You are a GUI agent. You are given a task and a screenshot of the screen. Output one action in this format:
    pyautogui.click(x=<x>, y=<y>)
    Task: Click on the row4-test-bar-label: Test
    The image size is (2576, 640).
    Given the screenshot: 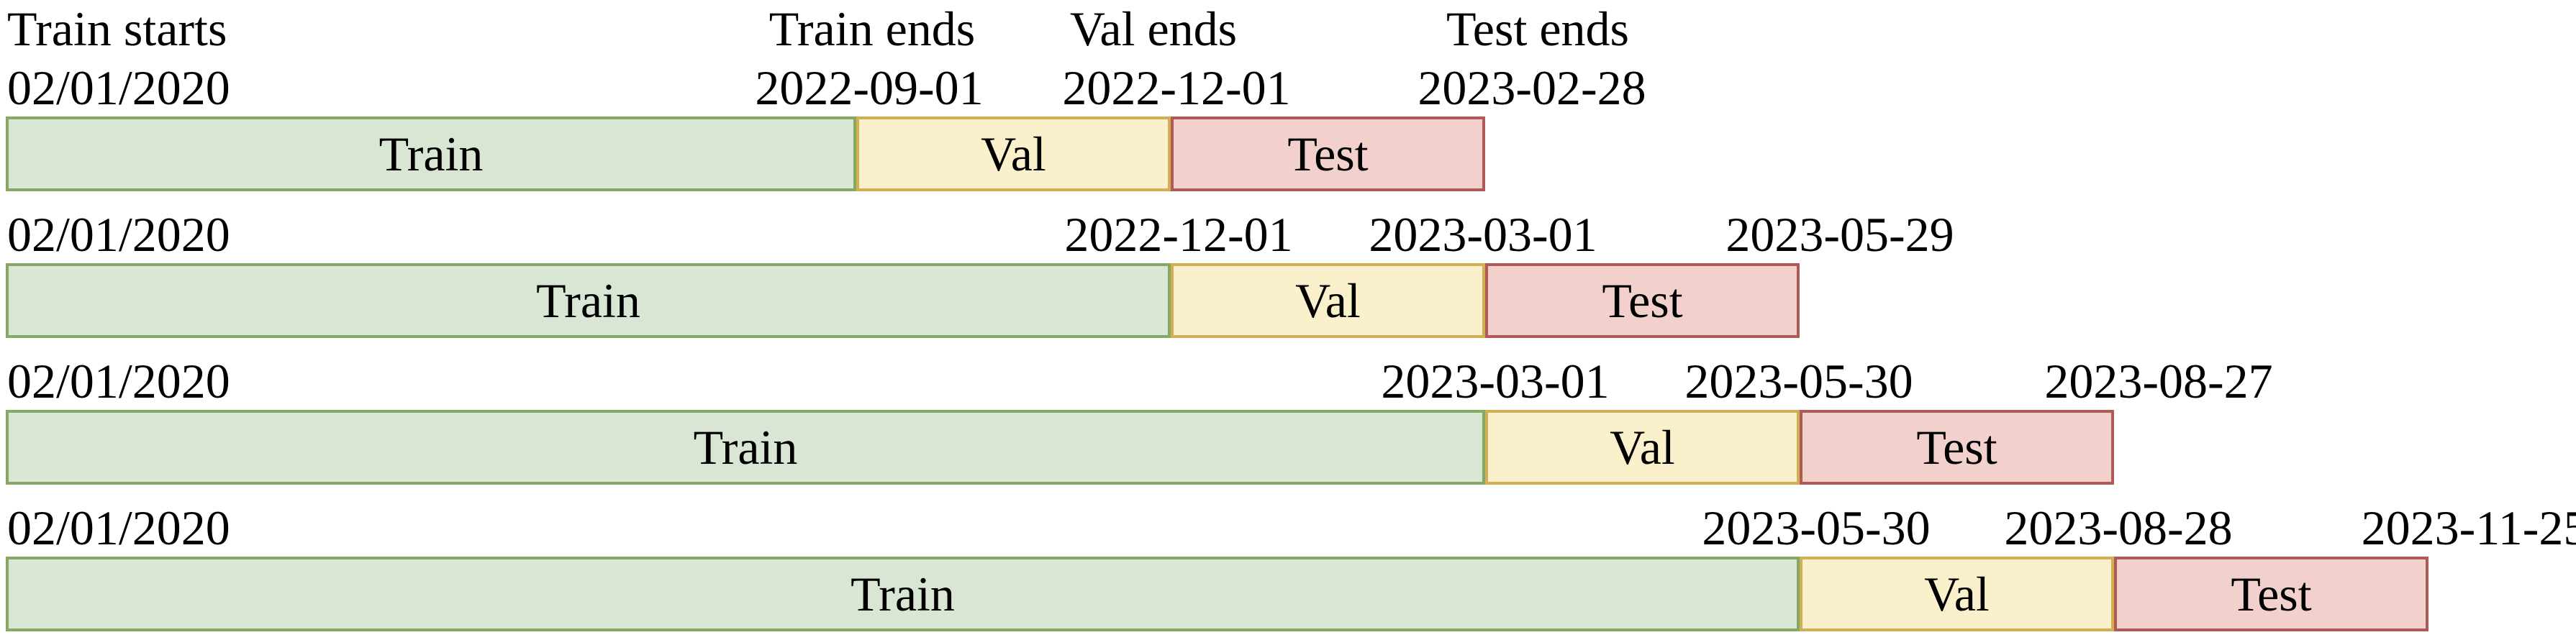 What is the action you would take?
    pyautogui.click(x=2271, y=594)
    